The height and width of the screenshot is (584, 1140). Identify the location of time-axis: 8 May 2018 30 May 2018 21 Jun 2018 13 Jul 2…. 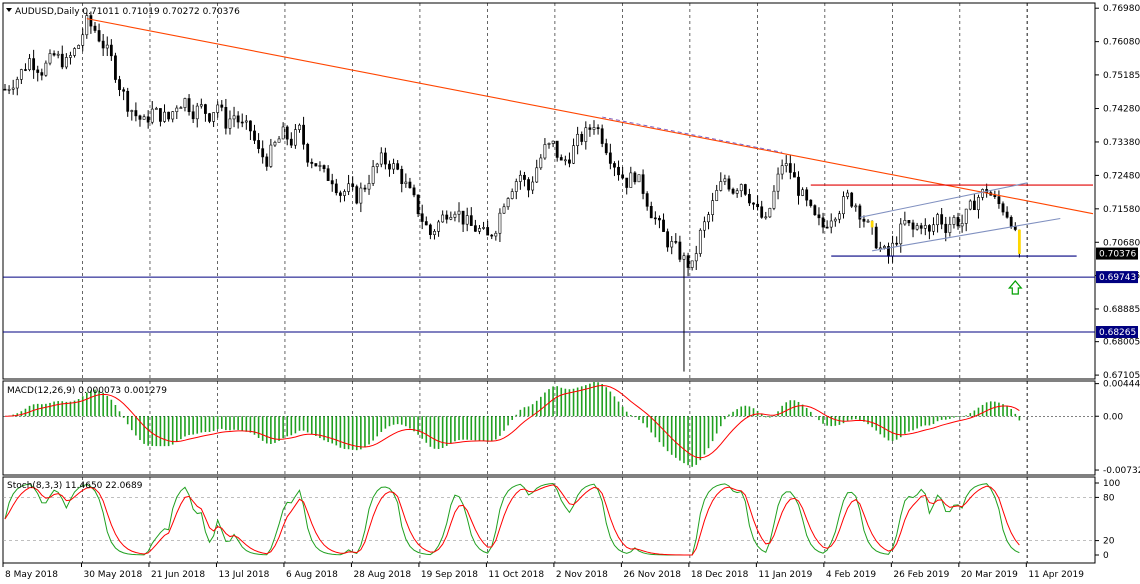
(543, 571).